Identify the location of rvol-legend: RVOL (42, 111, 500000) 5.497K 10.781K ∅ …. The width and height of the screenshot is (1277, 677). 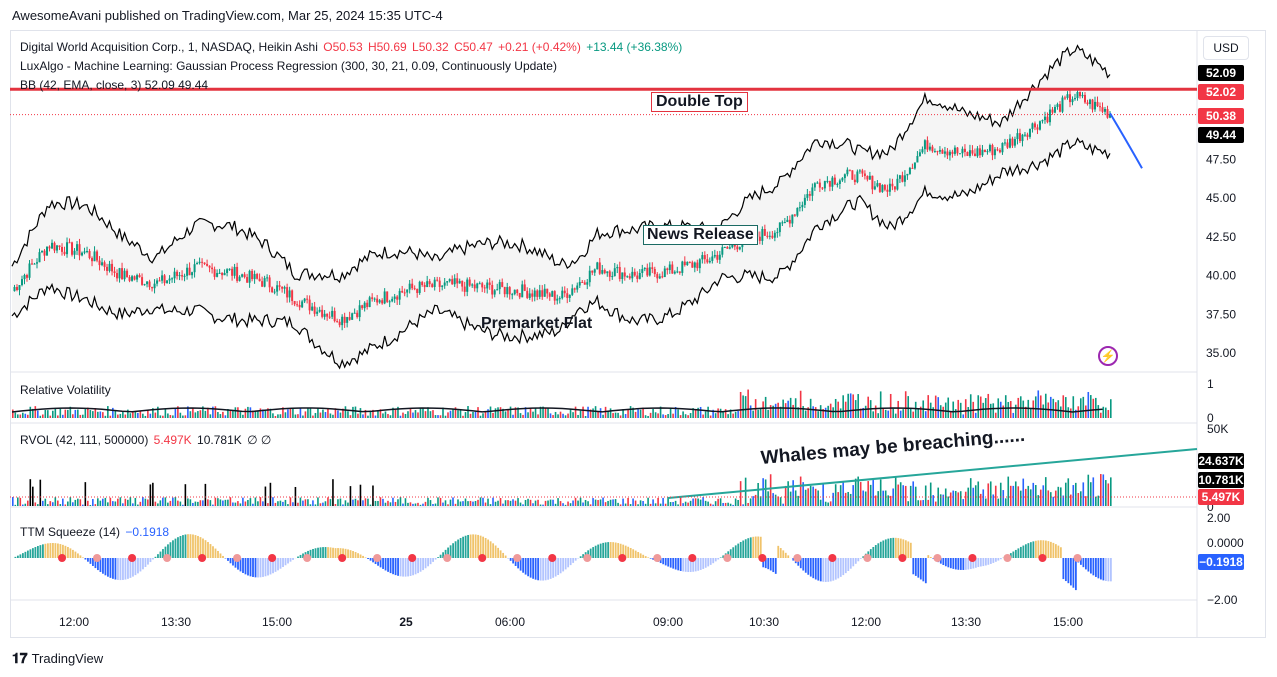
(146, 440).